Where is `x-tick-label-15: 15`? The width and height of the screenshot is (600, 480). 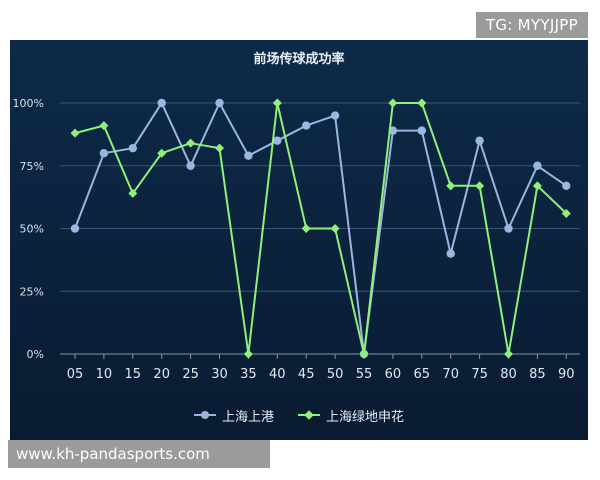 x-tick-label-15: 15 is located at coordinates (133, 374).